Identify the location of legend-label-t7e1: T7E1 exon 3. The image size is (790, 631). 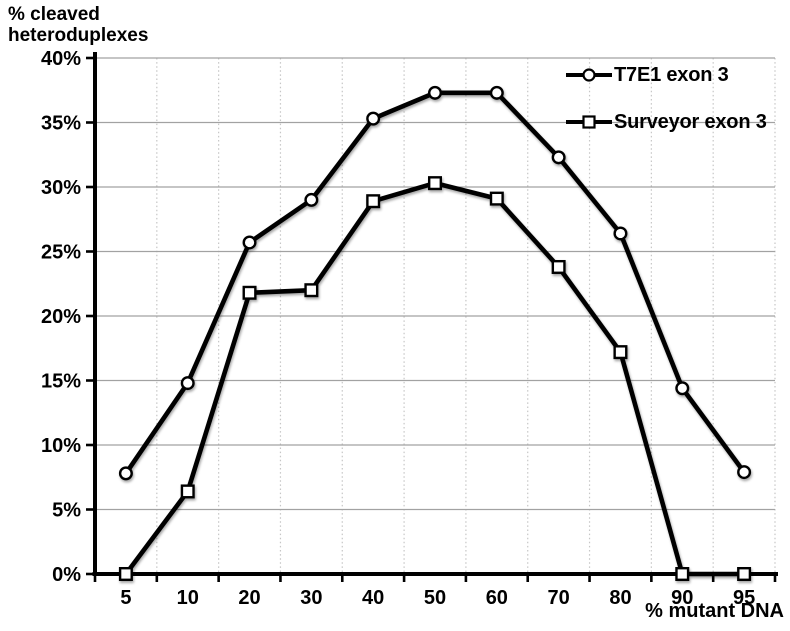
(671, 74).